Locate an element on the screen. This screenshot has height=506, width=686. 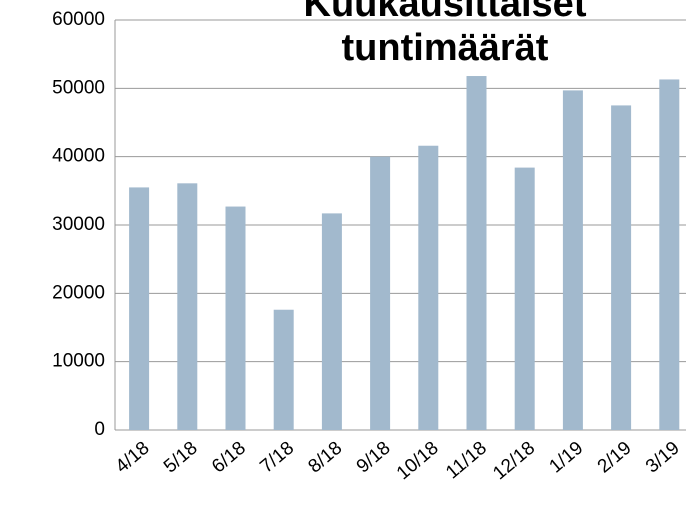
x-tick-label: 11/18 is located at coordinates (466, 461).